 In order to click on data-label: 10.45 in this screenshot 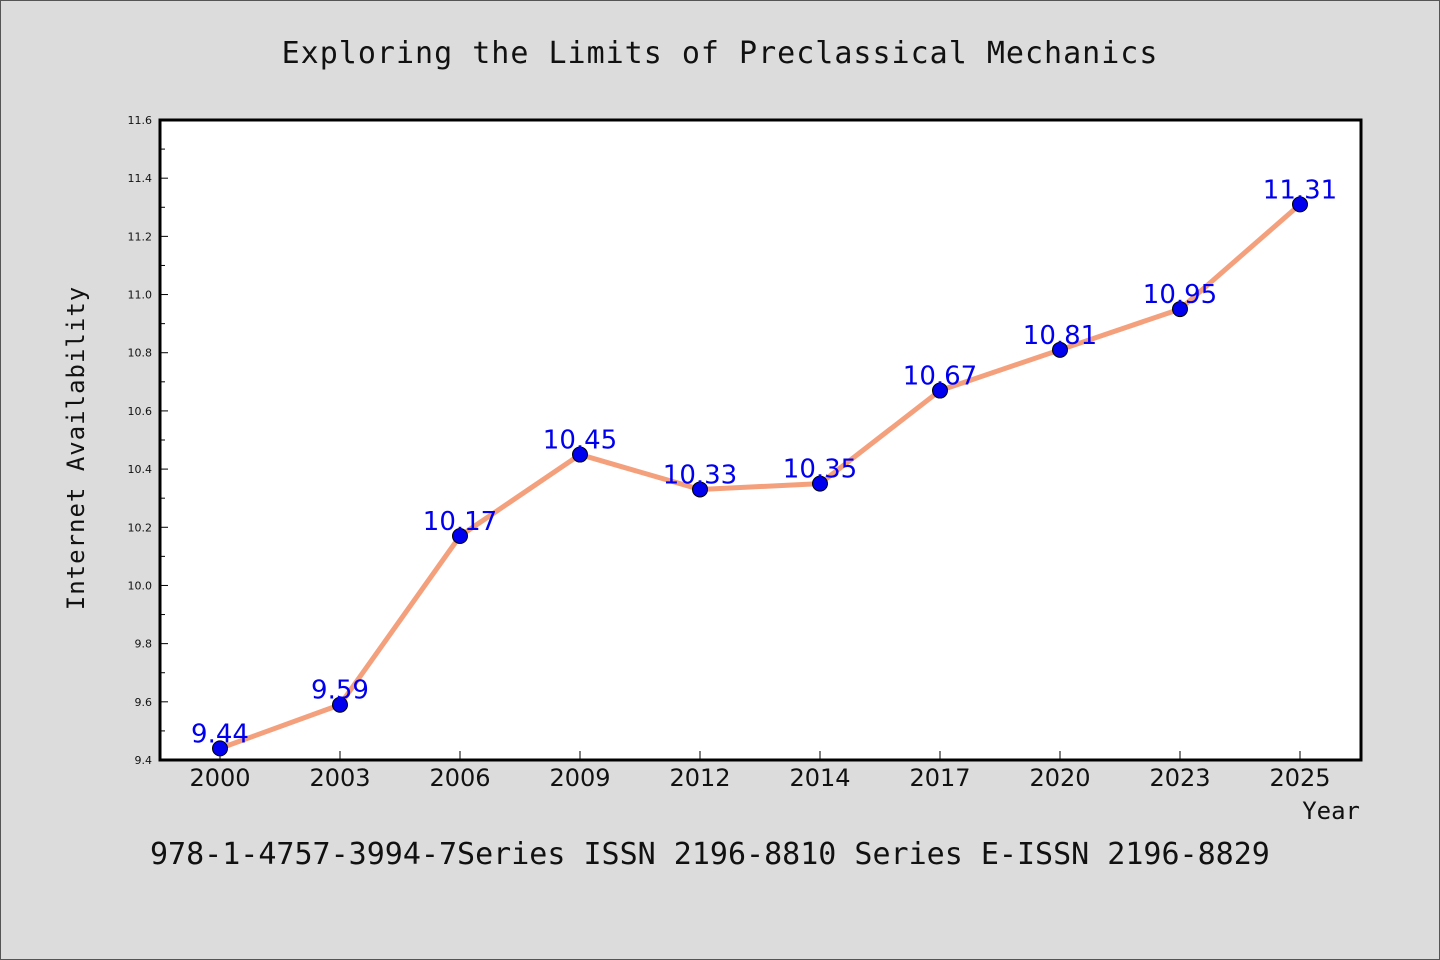, I will do `click(580, 441)`.